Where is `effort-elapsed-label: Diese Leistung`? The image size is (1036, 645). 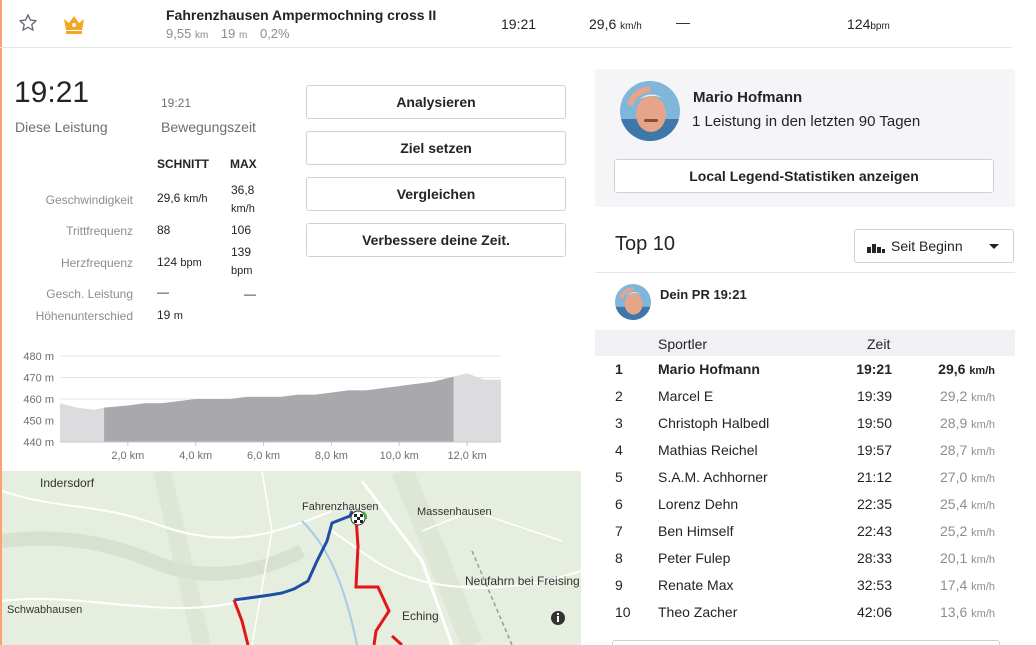
effort-elapsed-label: Diese Leistung is located at coordinates (61, 127).